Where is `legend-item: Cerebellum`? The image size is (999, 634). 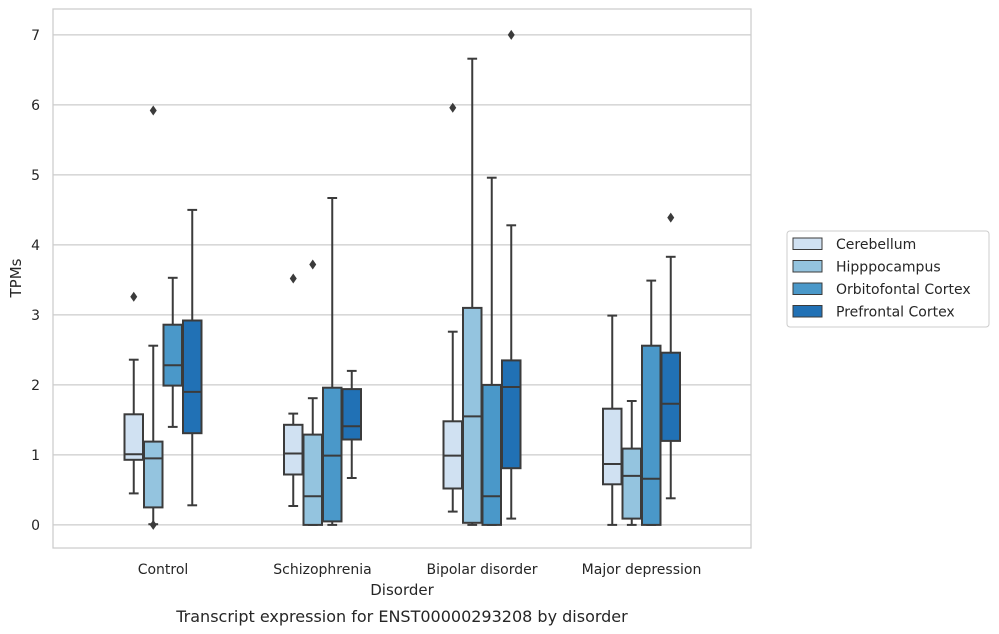 legend-item: Cerebellum is located at coordinates (854, 245).